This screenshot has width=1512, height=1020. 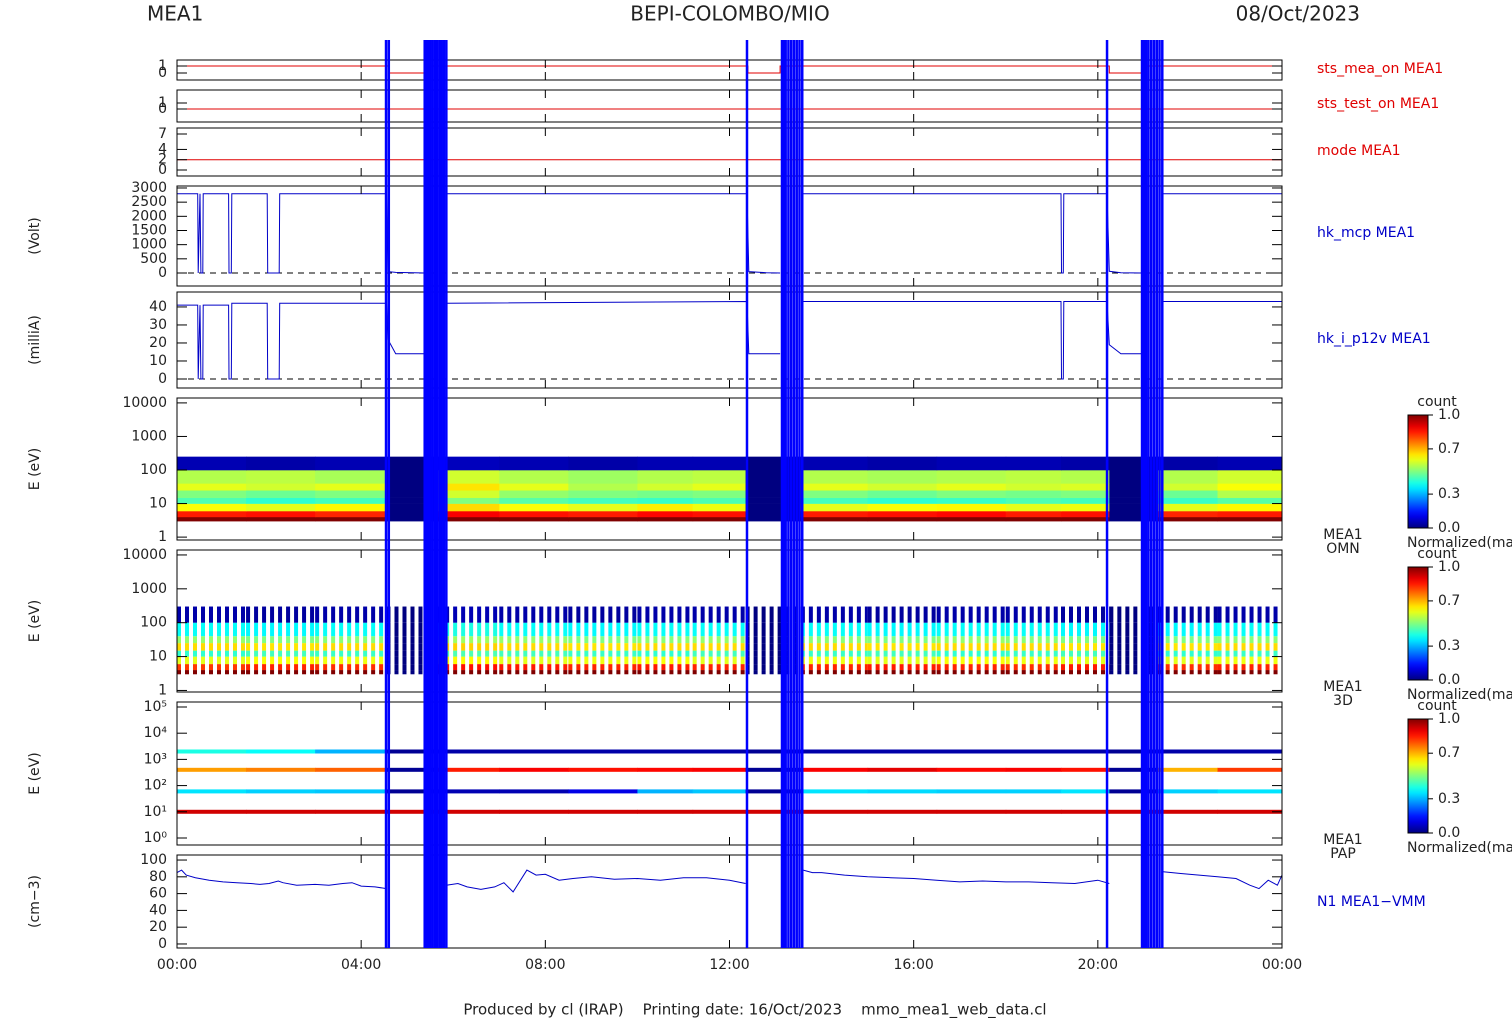 I want to click on y-tick-label: 1, so click(x=162, y=66).